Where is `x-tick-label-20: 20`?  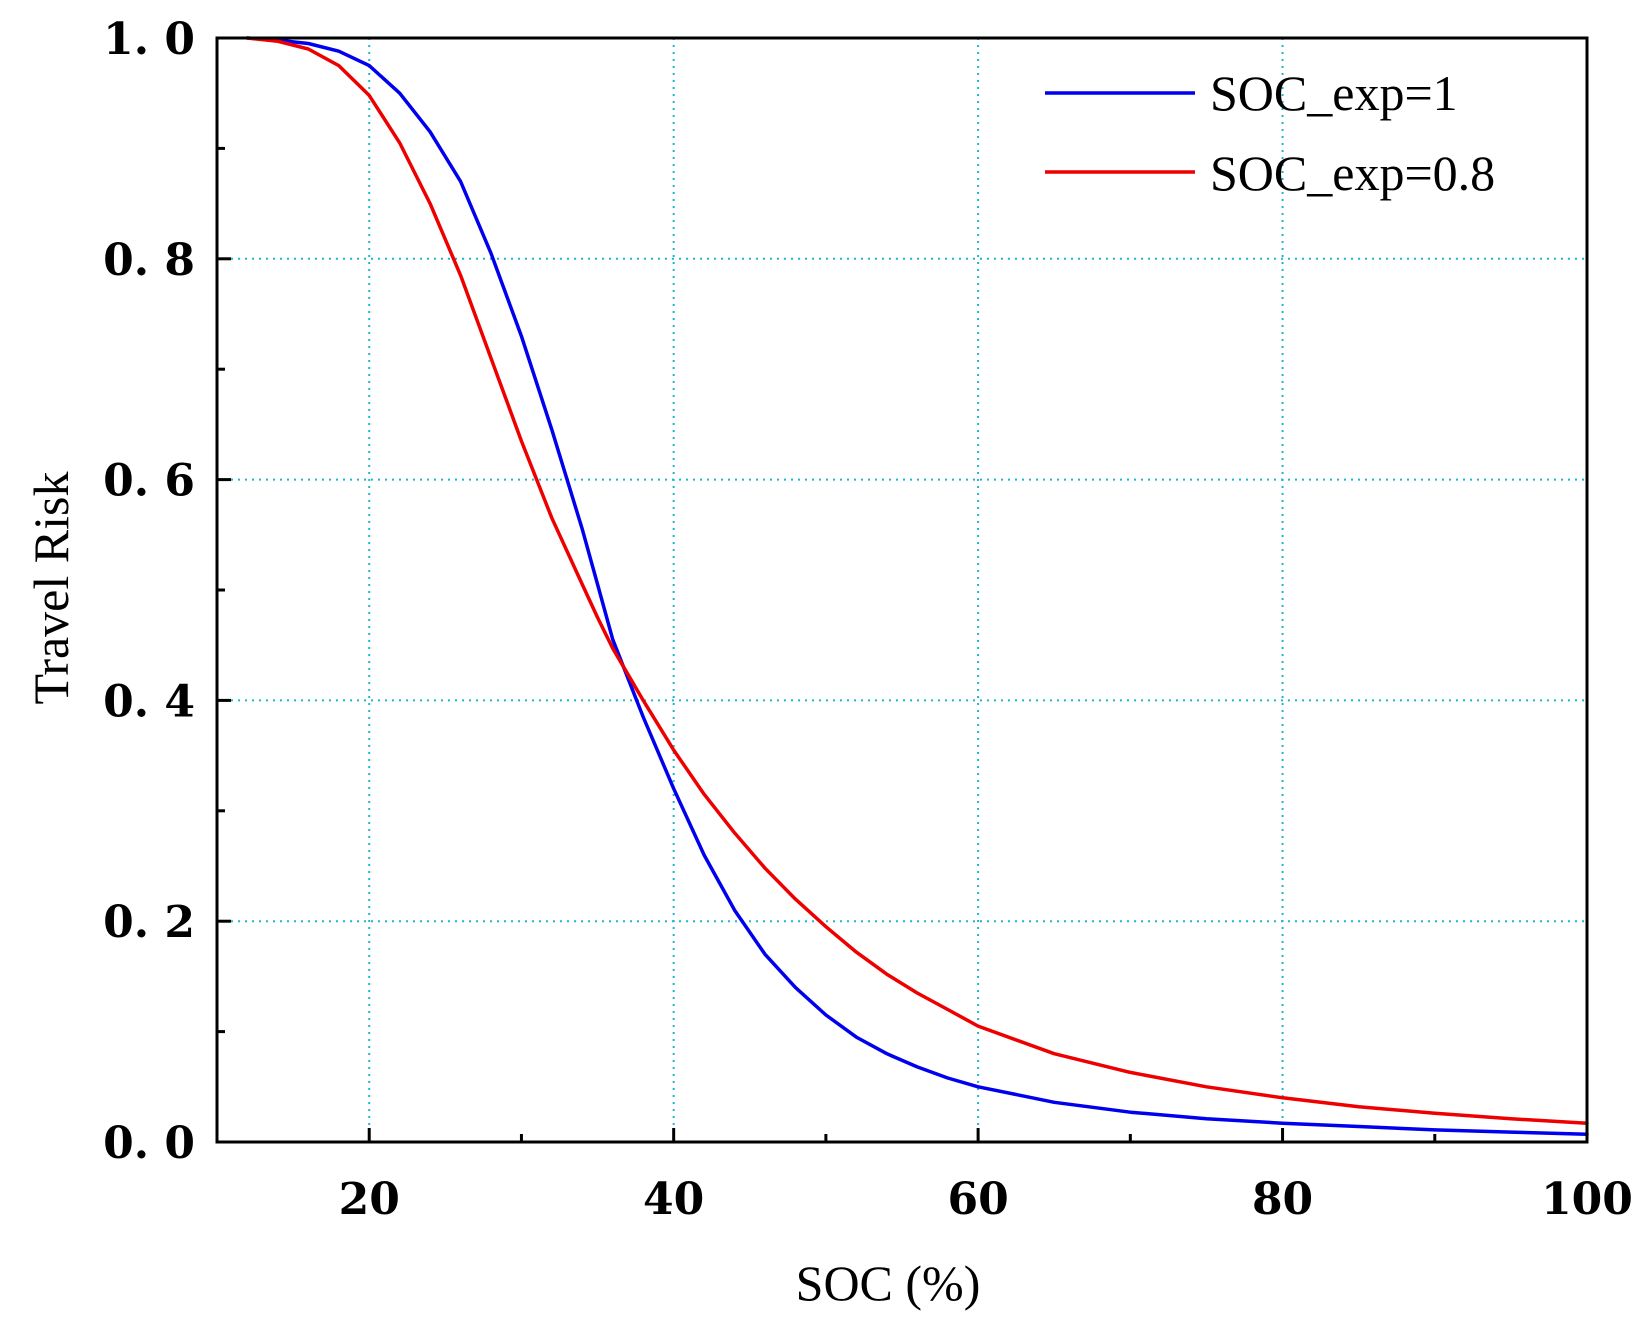
x-tick-label-20: 20 is located at coordinates (369, 1199).